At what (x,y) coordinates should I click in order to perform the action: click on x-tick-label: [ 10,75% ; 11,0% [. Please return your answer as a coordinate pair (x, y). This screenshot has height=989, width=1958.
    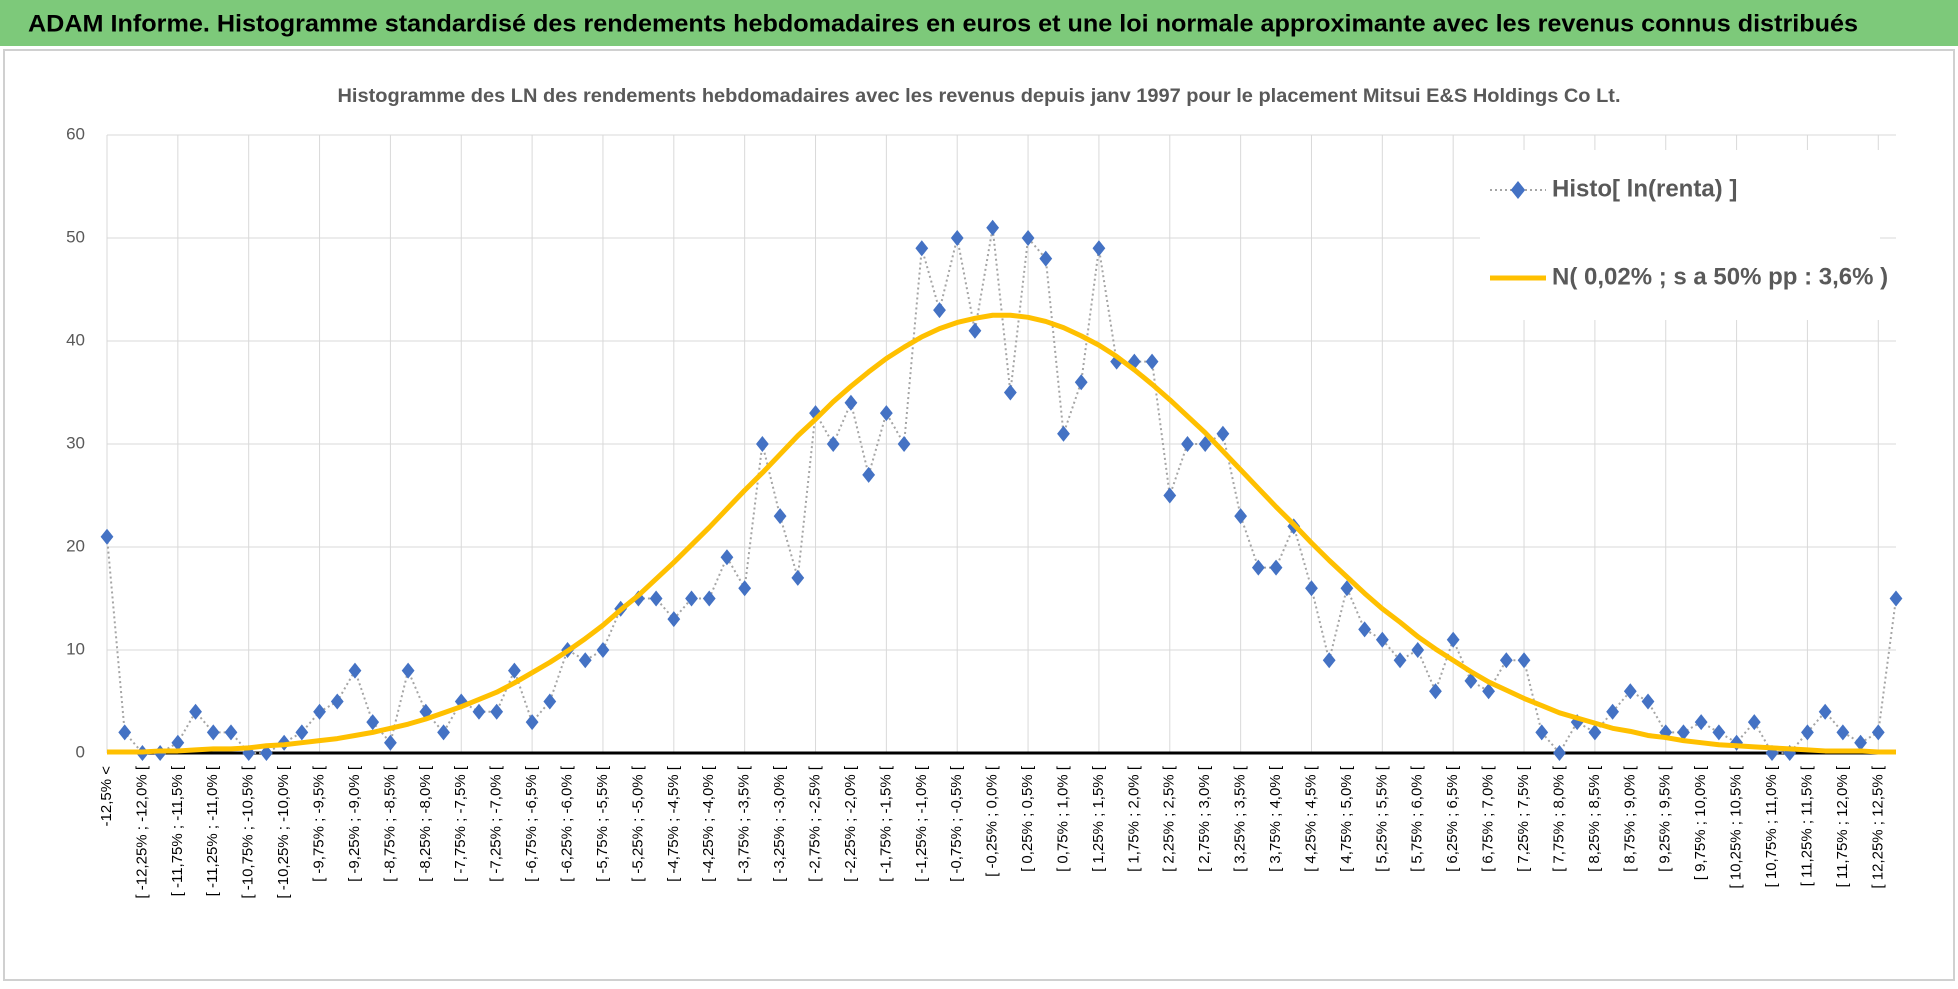
    Looking at the image, I should click on (1771, 826).